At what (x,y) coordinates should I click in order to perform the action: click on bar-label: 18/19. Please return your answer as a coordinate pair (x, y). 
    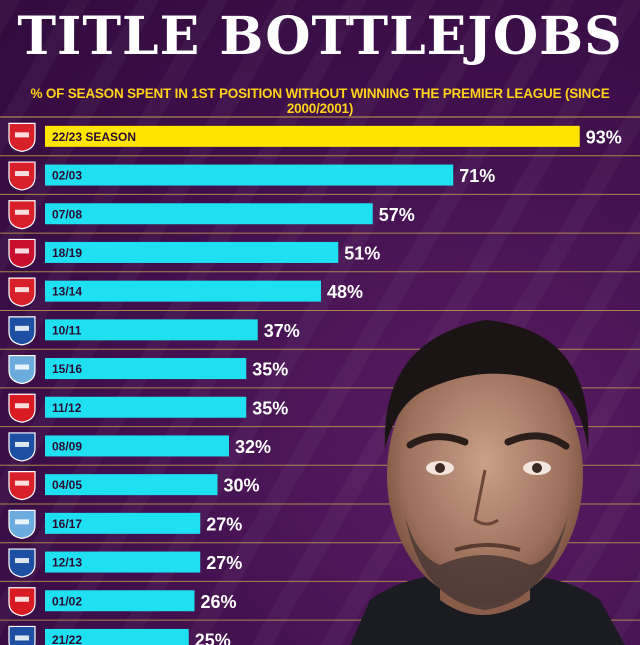
    Looking at the image, I should click on (67, 253).